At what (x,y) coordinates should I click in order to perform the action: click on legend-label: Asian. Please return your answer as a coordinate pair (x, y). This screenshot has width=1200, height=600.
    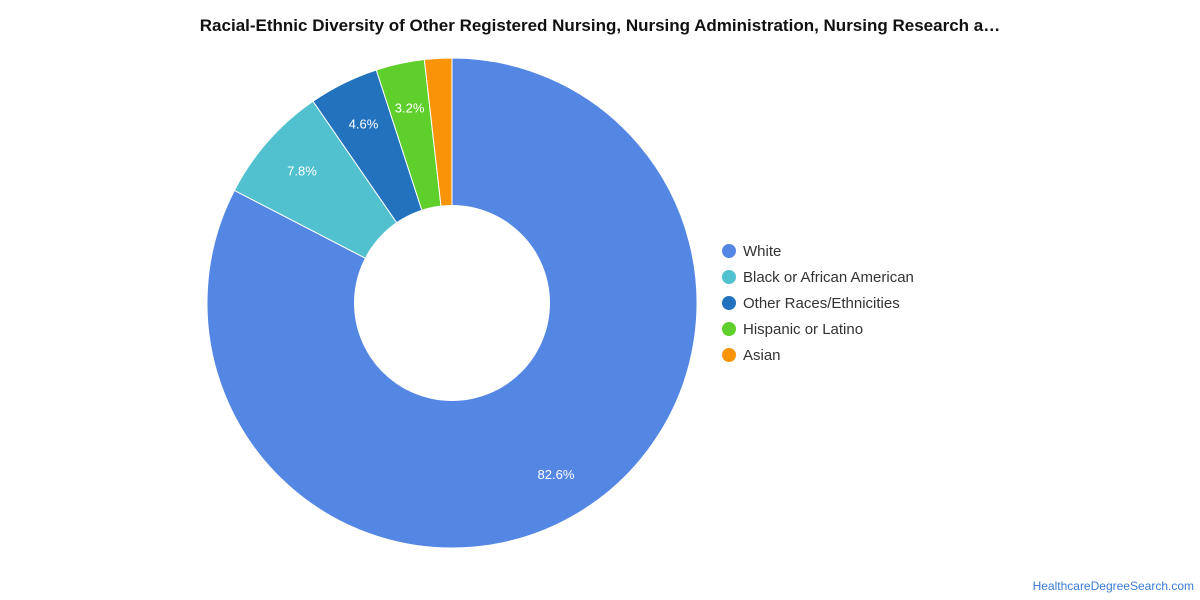
    Looking at the image, I should click on (762, 355).